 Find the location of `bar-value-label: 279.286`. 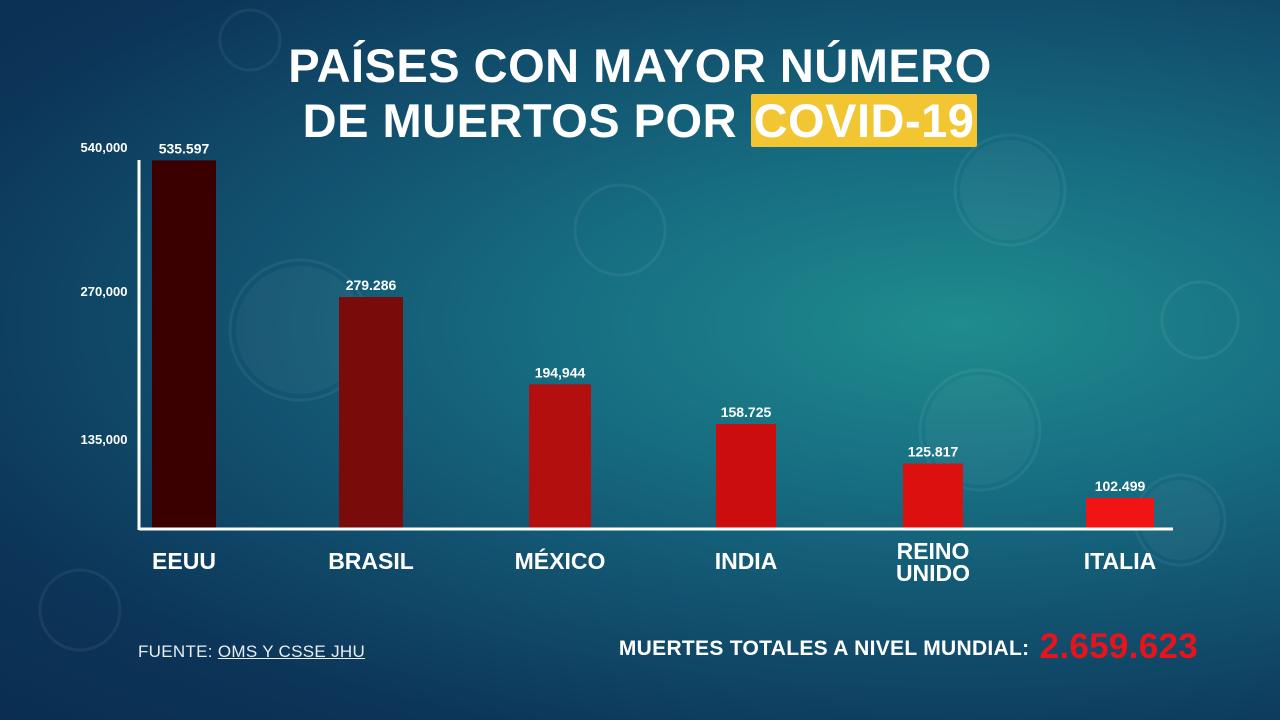

bar-value-label: 279.286 is located at coordinates (371, 285).